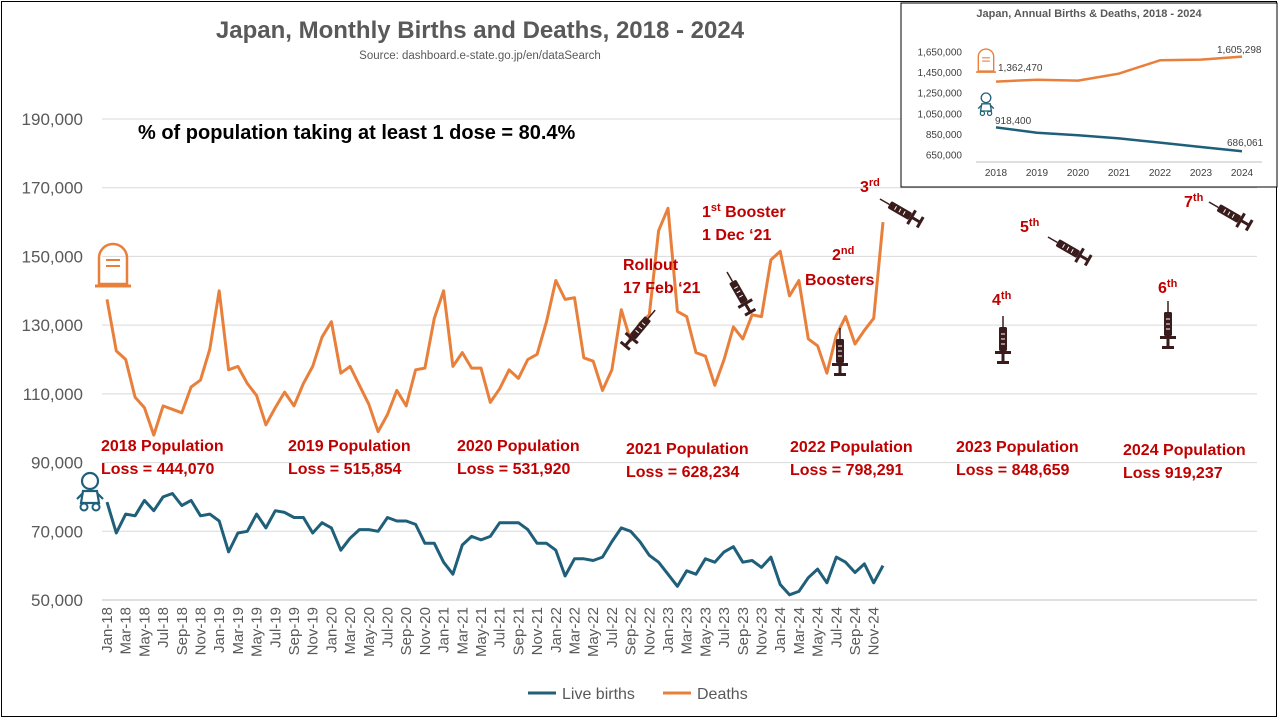  I want to click on inset-x-tick: 2023, so click(1201, 173).